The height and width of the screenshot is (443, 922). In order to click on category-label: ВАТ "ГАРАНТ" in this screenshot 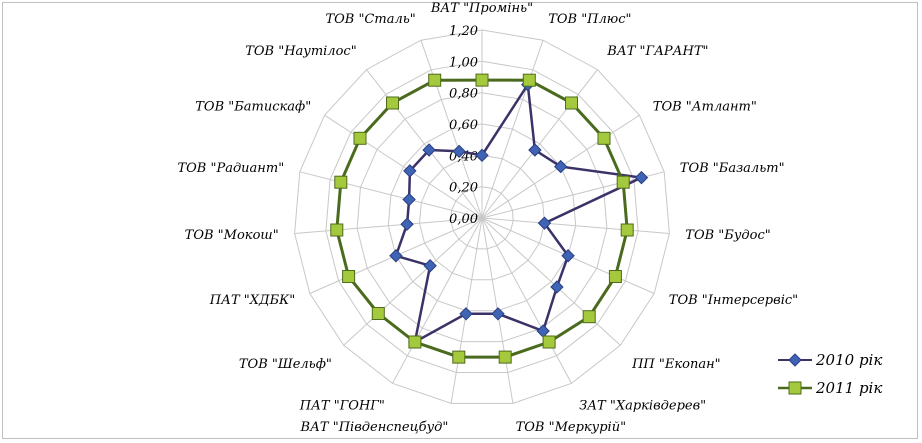, I will do `click(657, 51)`.